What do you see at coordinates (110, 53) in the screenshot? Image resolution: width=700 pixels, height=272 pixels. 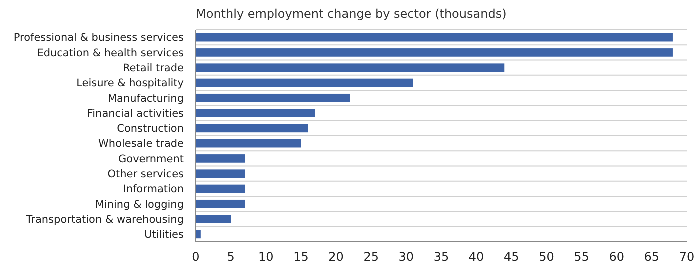 I see `y-tick-label: Education & health services` at bounding box center [110, 53].